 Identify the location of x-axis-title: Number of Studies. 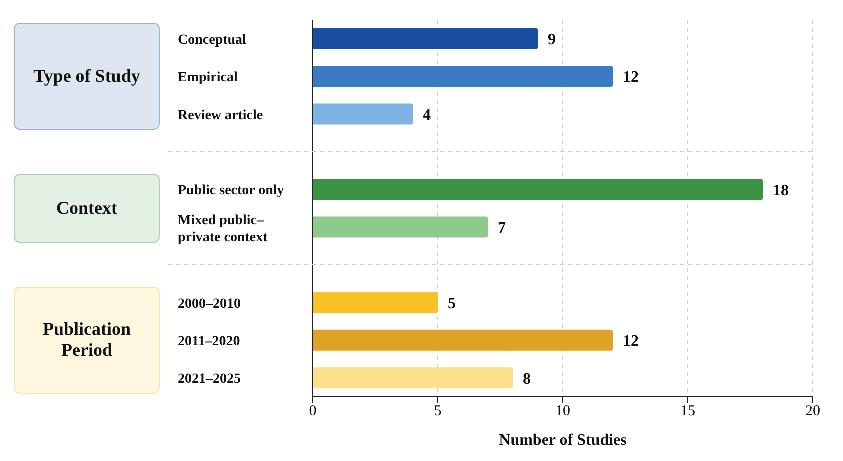
(563, 440).